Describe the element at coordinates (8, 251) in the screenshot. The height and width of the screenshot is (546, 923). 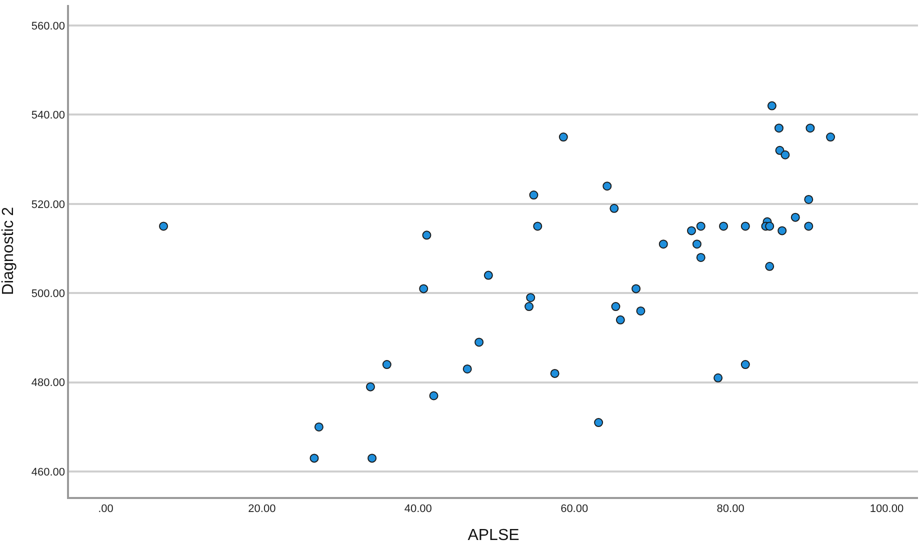
I see `y-axis-title: Diagnostic 2` at that location.